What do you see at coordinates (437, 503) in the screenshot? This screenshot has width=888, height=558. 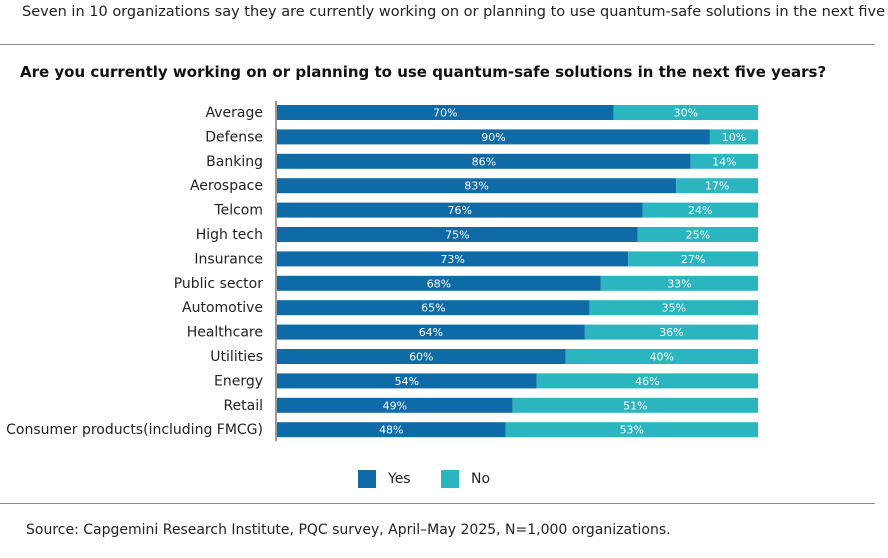 I see `bottom-divider` at bounding box center [437, 503].